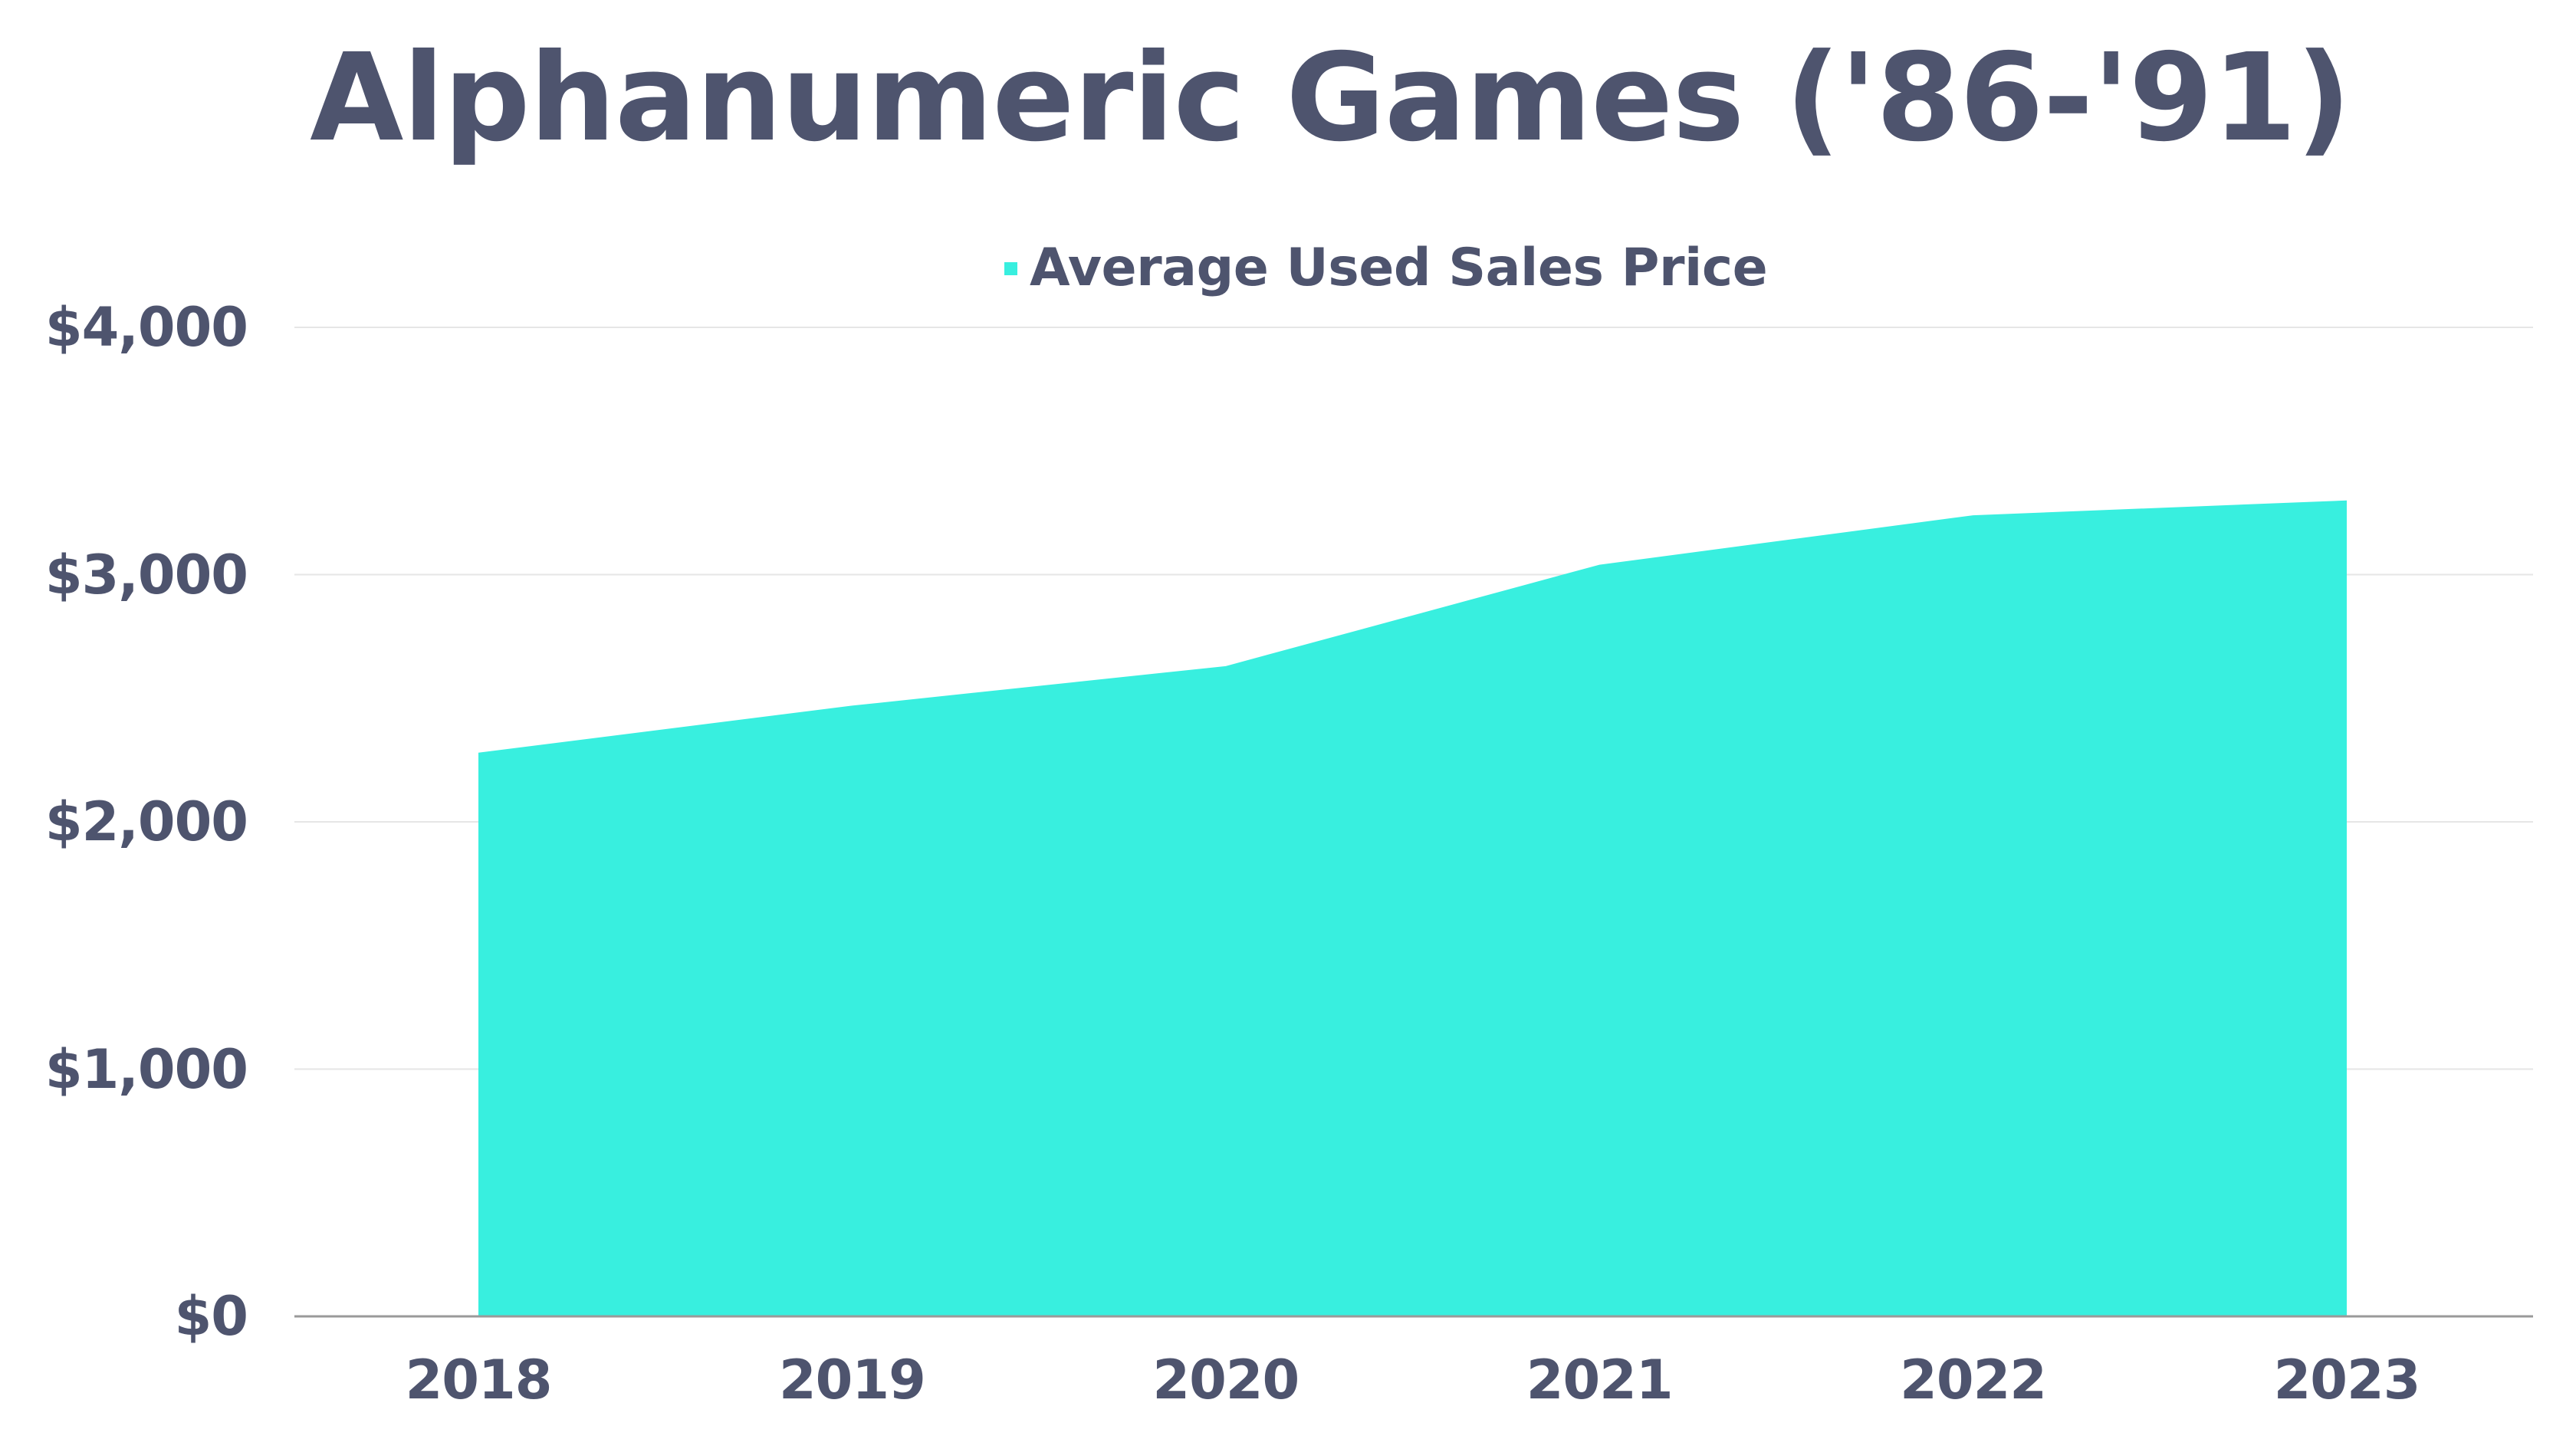  What do you see at coordinates (146, 574) in the screenshot?
I see `y-tick-label: $3,000` at bounding box center [146, 574].